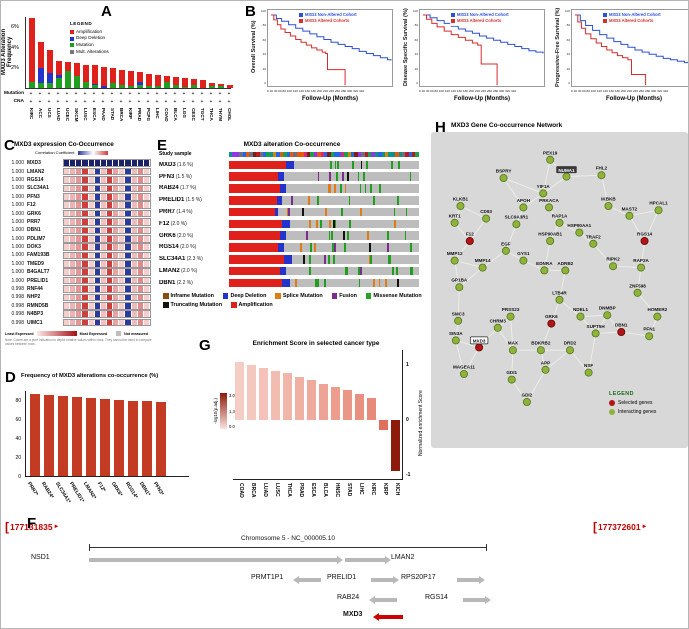 The height and width of the screenshot is (629, 689). What do you see at coordinates (241, 490) in the screenshot?
I see `category-label: COAD` at bounding box center [241, 490].